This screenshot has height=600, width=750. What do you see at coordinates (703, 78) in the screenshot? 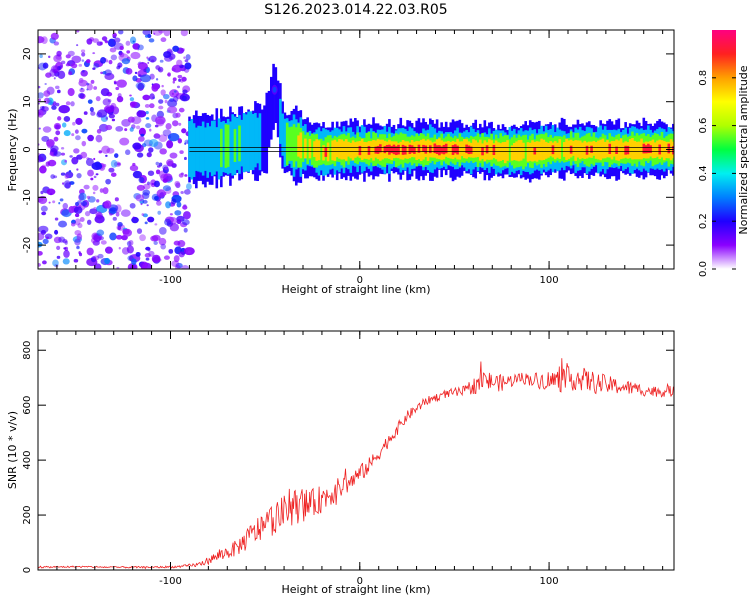
I see `colorbar-tick-label: 0.8` at bounding box center [703, 78].